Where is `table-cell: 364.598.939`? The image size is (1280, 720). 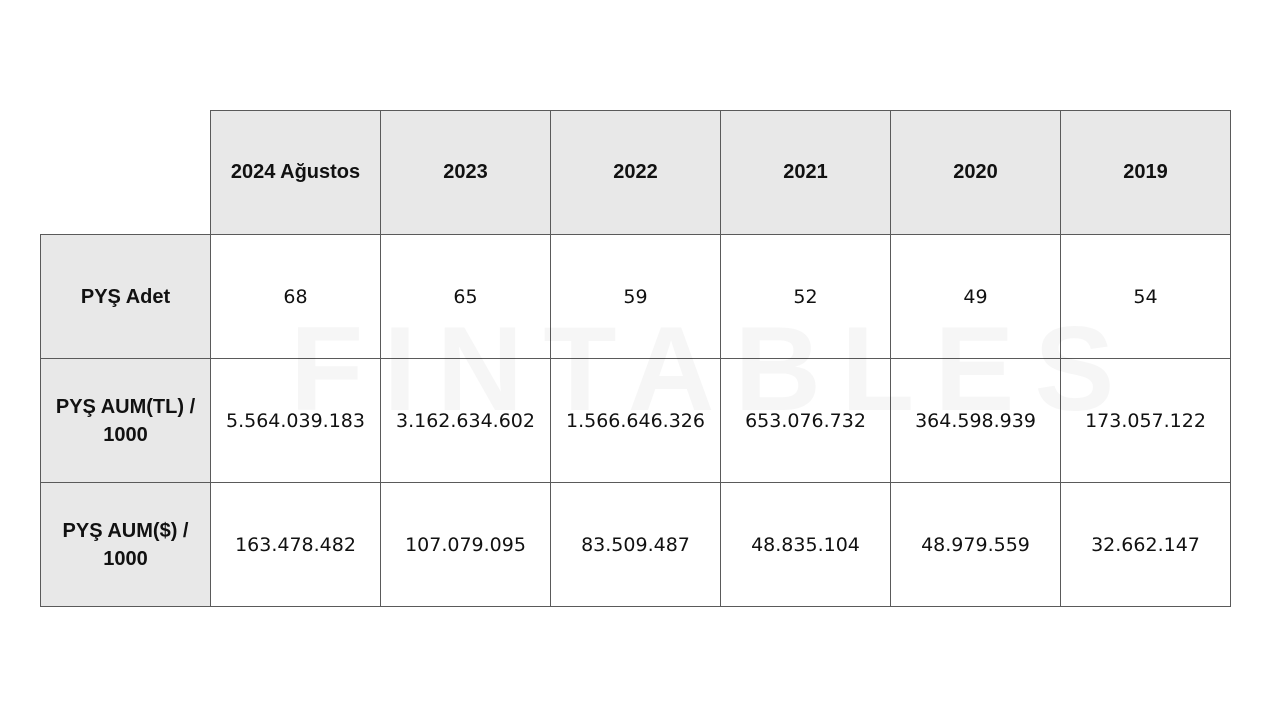
table-cell: 364.598.939 is located at coordinates (975, 420).